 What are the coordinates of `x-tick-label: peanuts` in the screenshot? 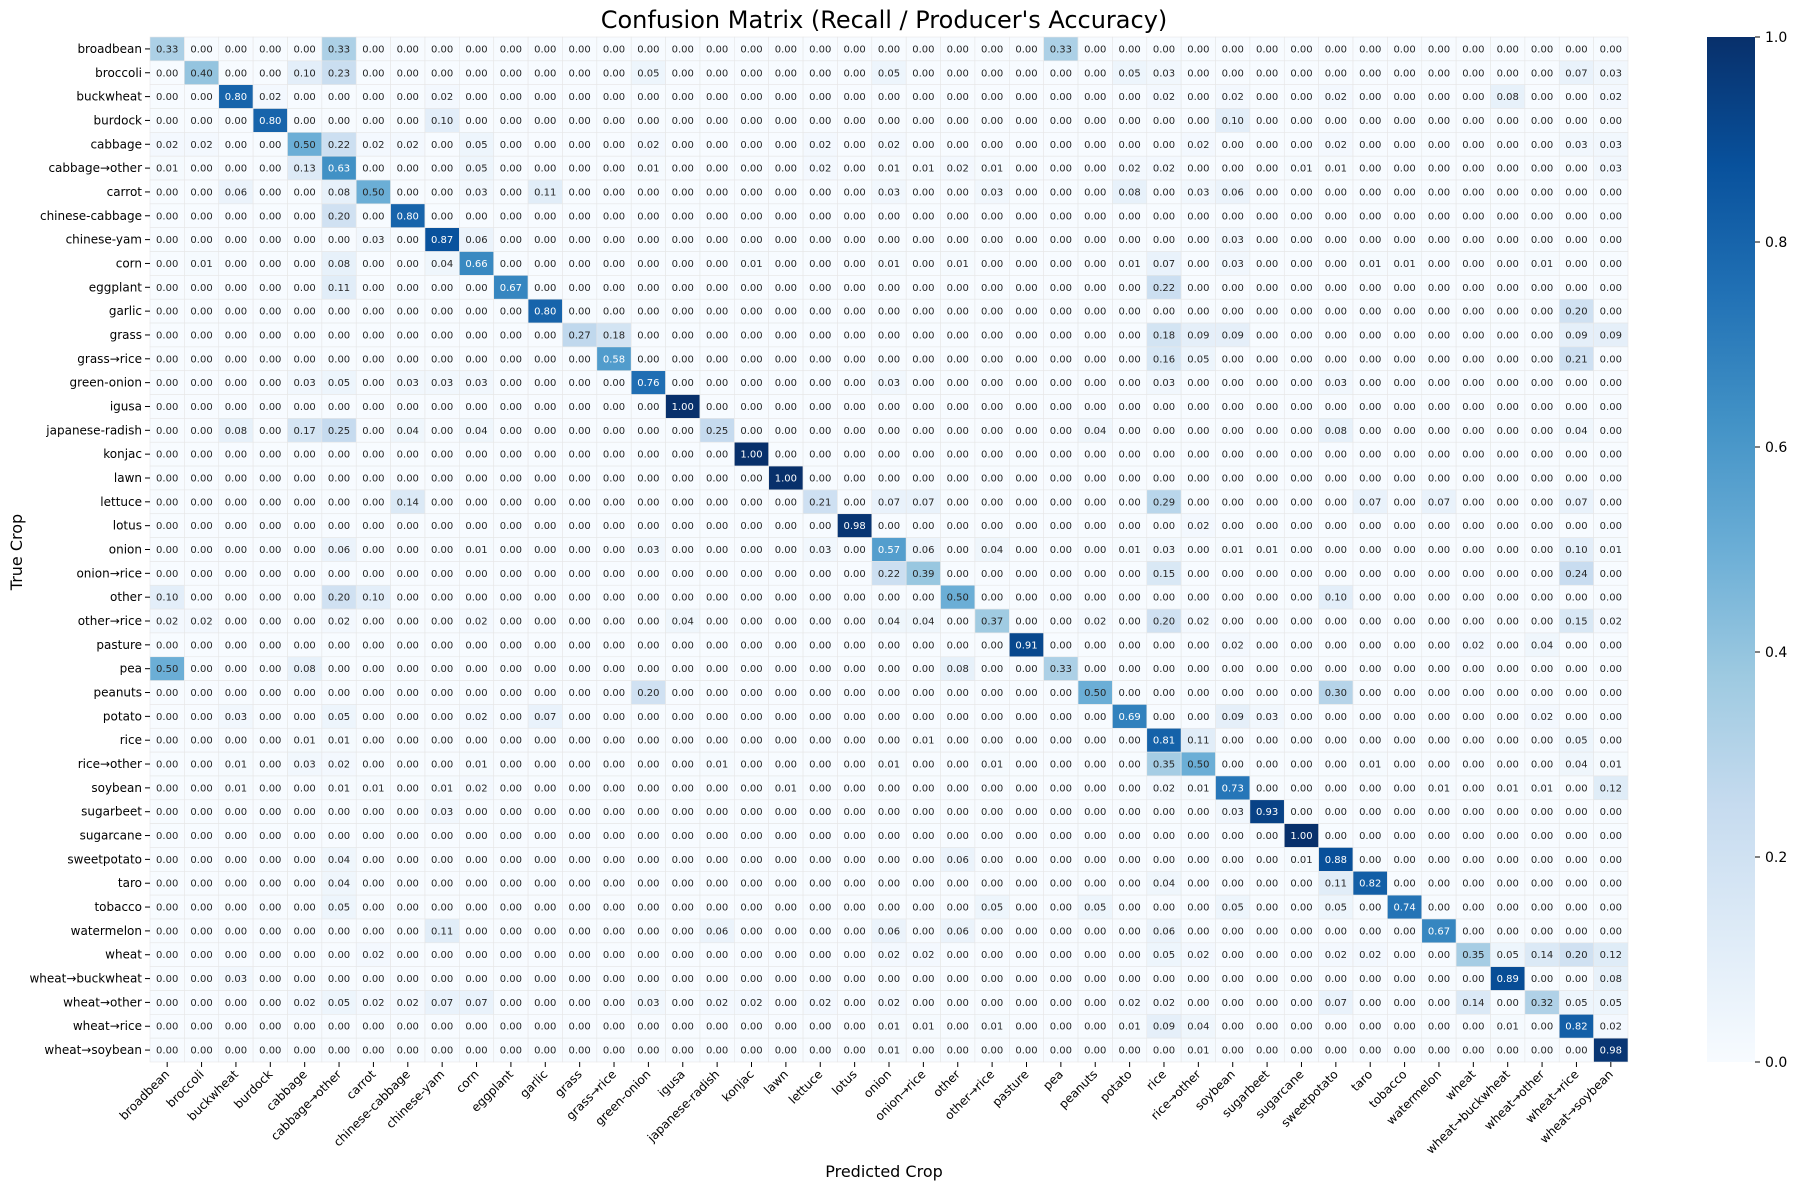 It's located at (1078, 1089).